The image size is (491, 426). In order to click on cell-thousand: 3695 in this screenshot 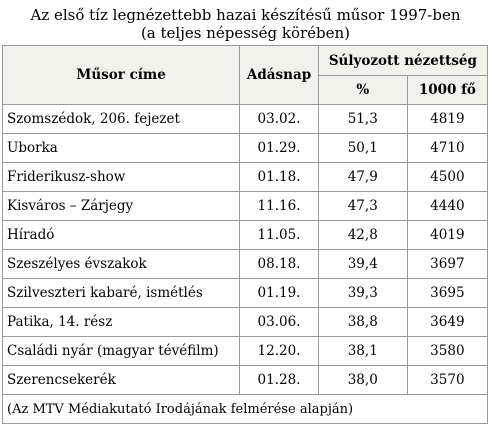, I will do `click(447, 293)`.